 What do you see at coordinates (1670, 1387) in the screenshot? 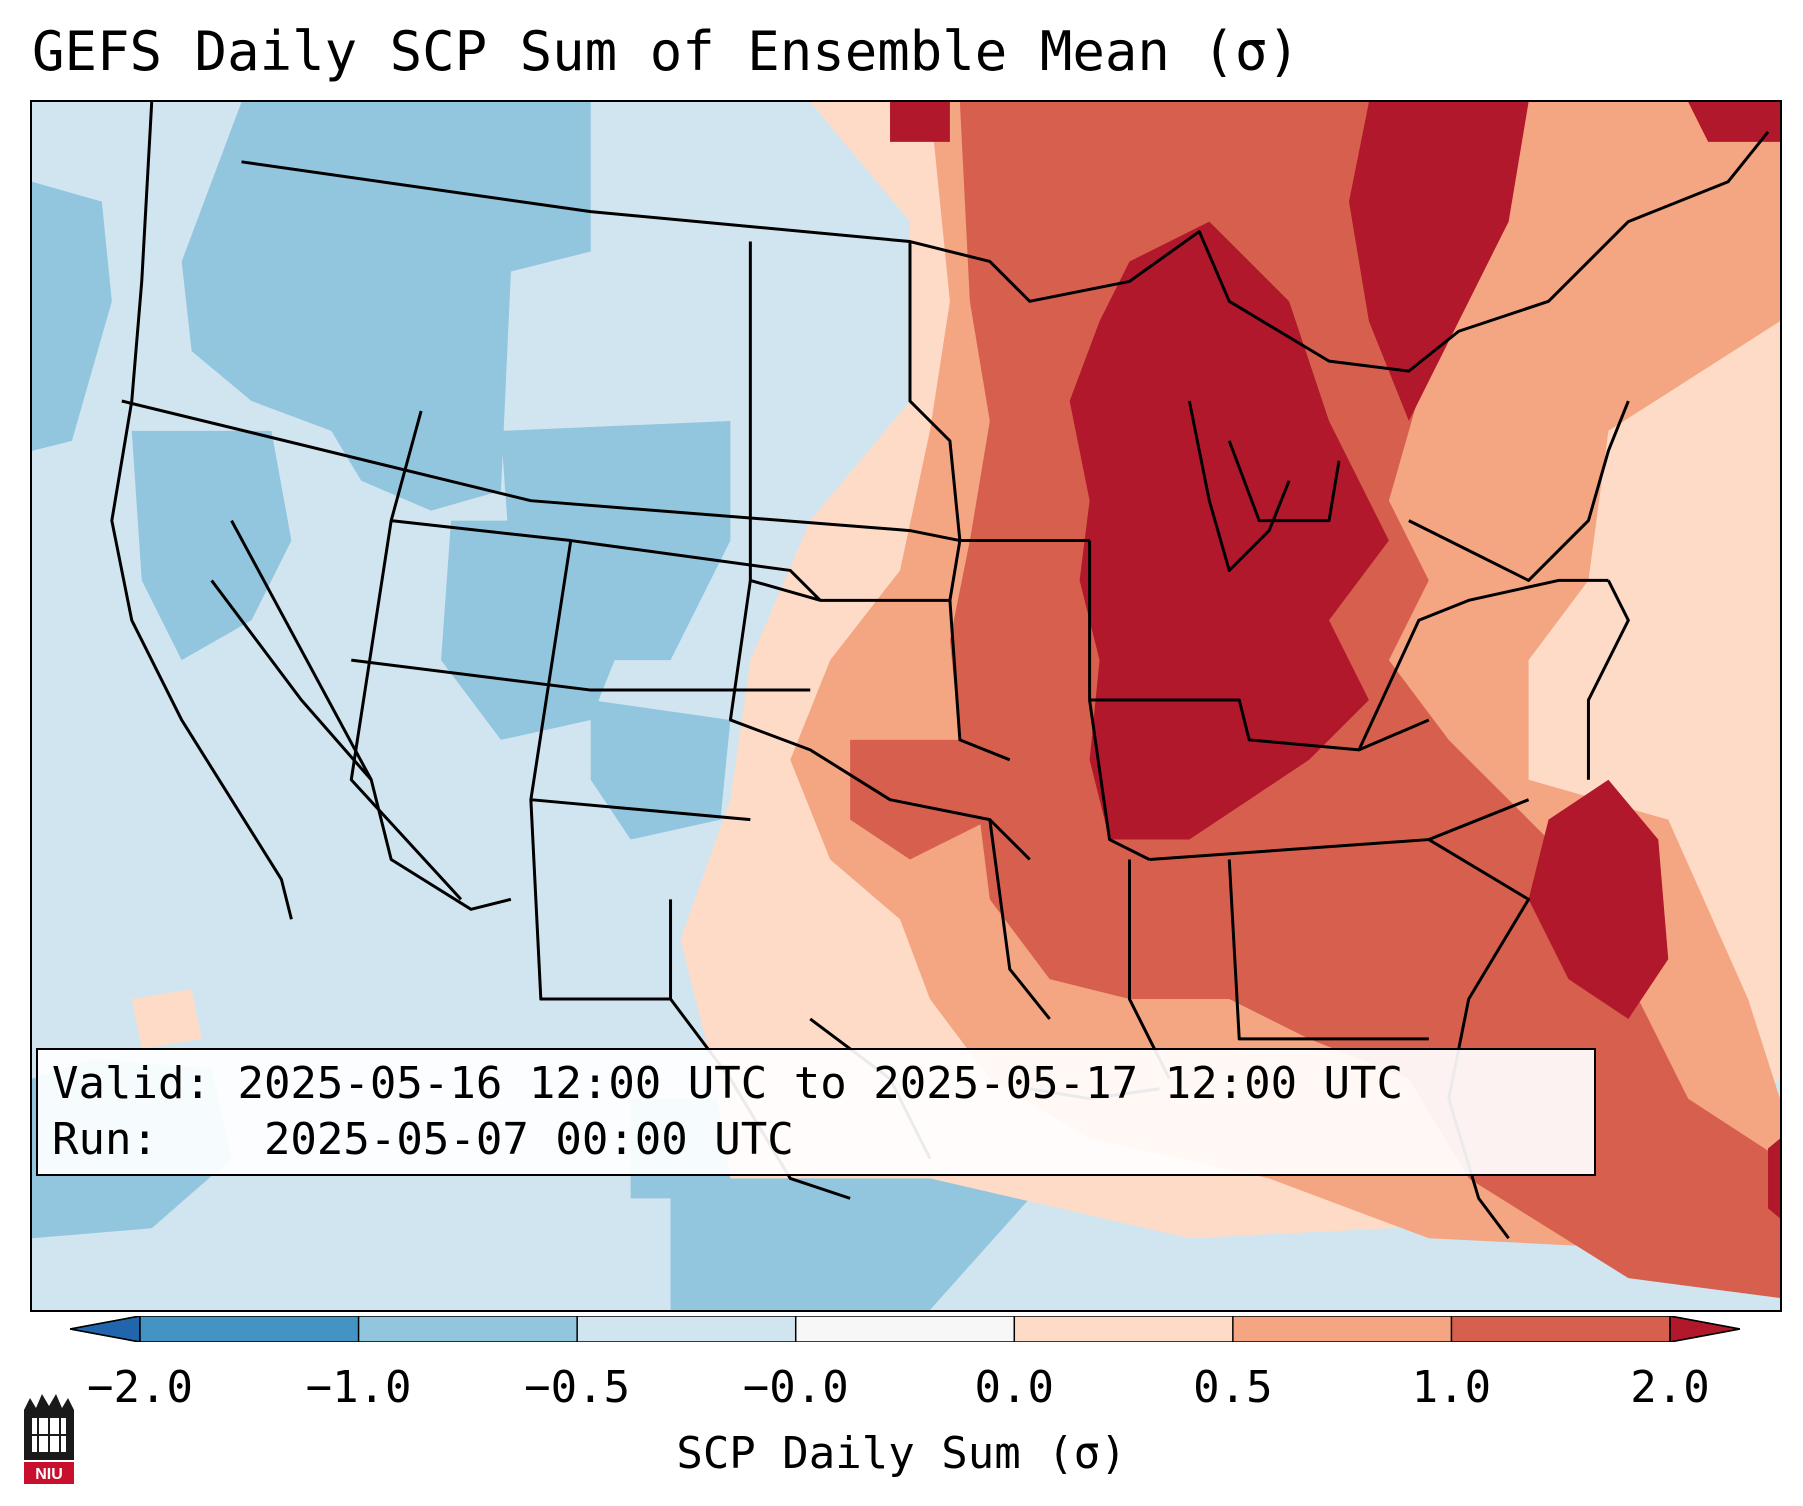
I see `colorbar-tick-label: 2.0` at bounding box center [1670, 1387].